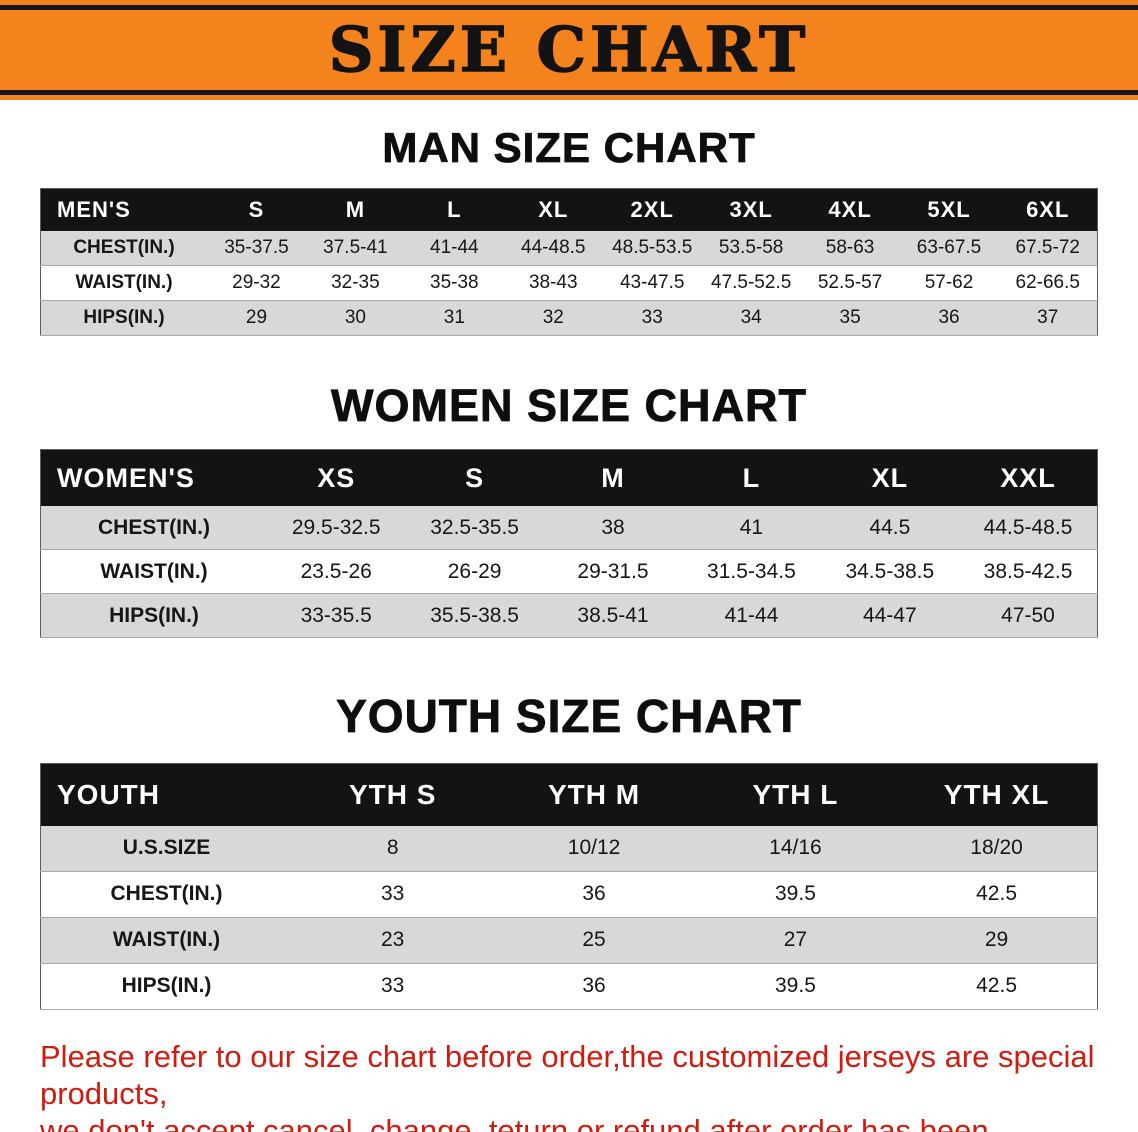 This screenshot has height=1132, width=1138. I want to click on value-cell: 58-63, so click(850, 249).